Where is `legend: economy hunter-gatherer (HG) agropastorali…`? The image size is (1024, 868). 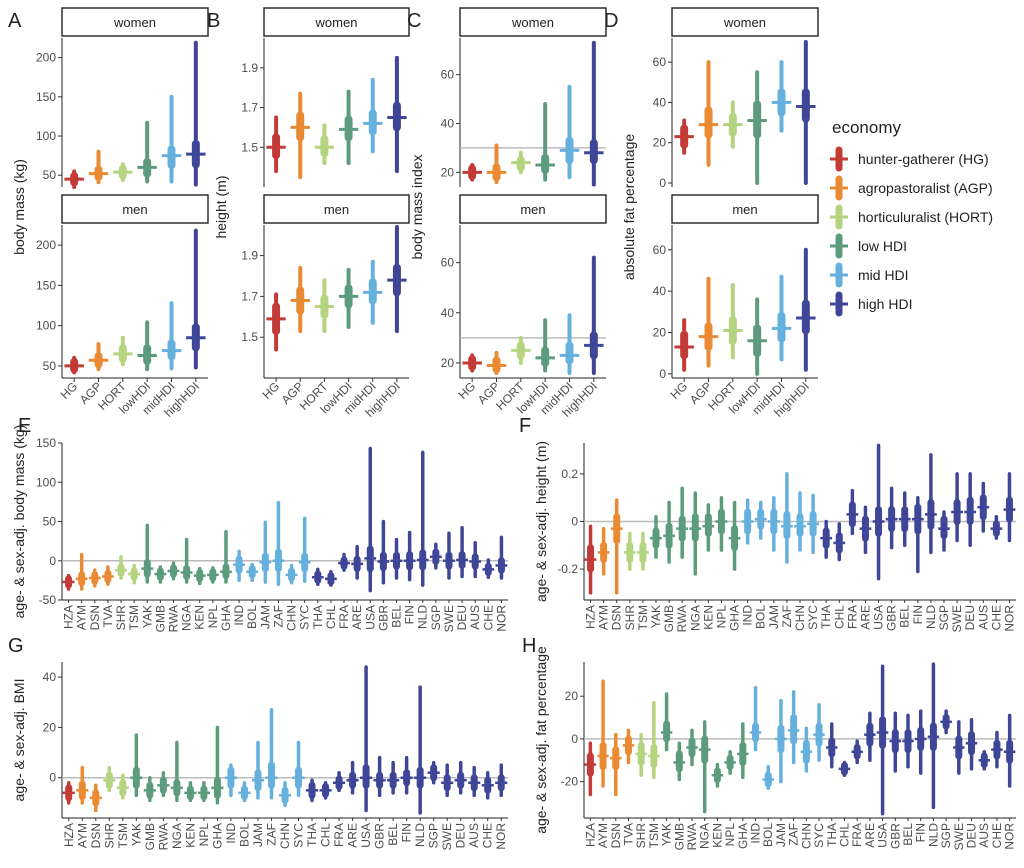 legend: economy hunter-gatherer (HG) agropastorali… is located at coordinates (911, 217).